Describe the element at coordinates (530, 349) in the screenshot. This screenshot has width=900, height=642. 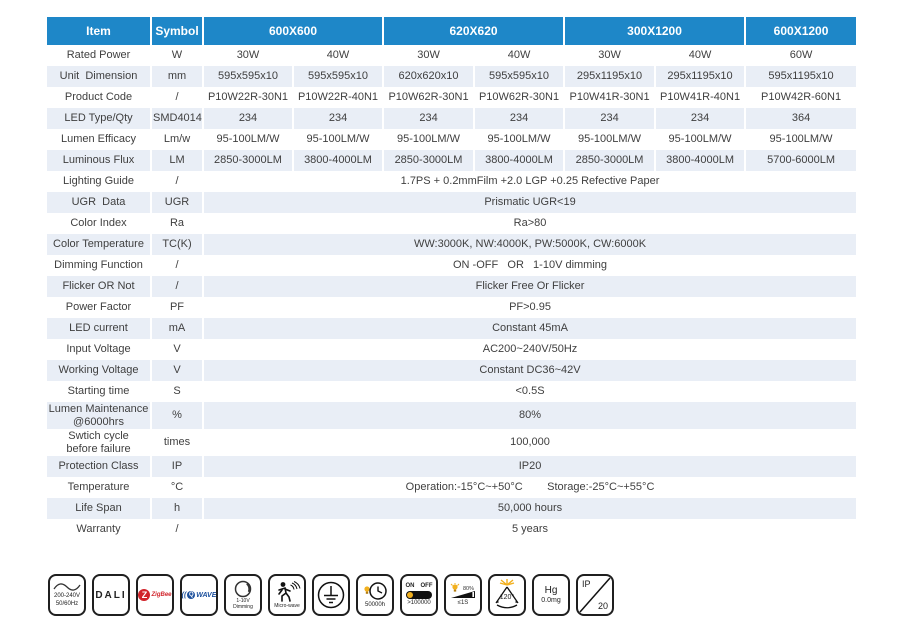
I see `merged-value-cell: AC200~240V/50Hz` at that location.